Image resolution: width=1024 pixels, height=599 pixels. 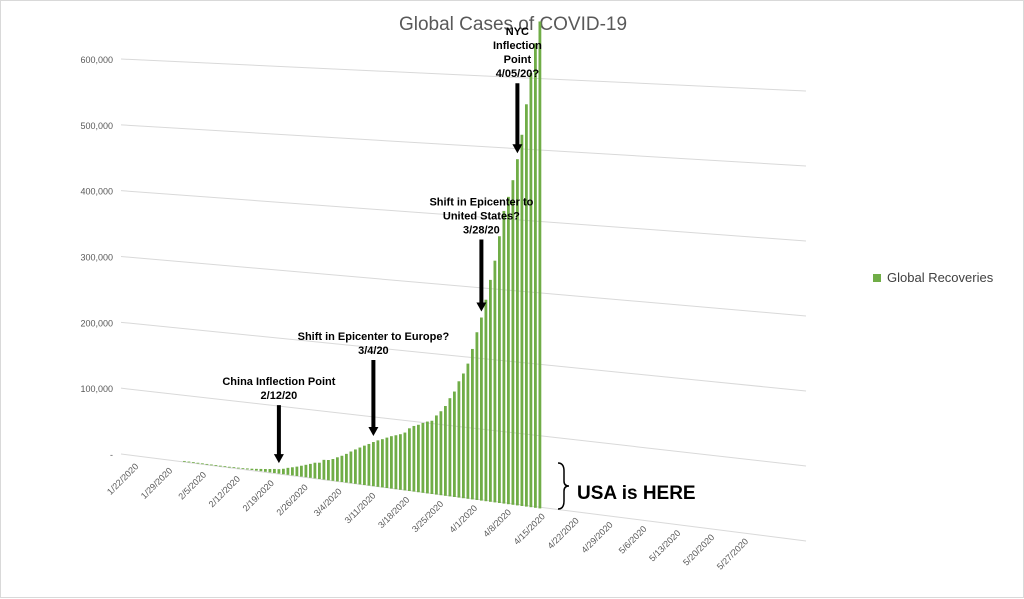 What do you see at coordinates (596, 537) in the screenshot?
I see `x-tick-label: 4/29/2020` at bounding box center [596, 537].